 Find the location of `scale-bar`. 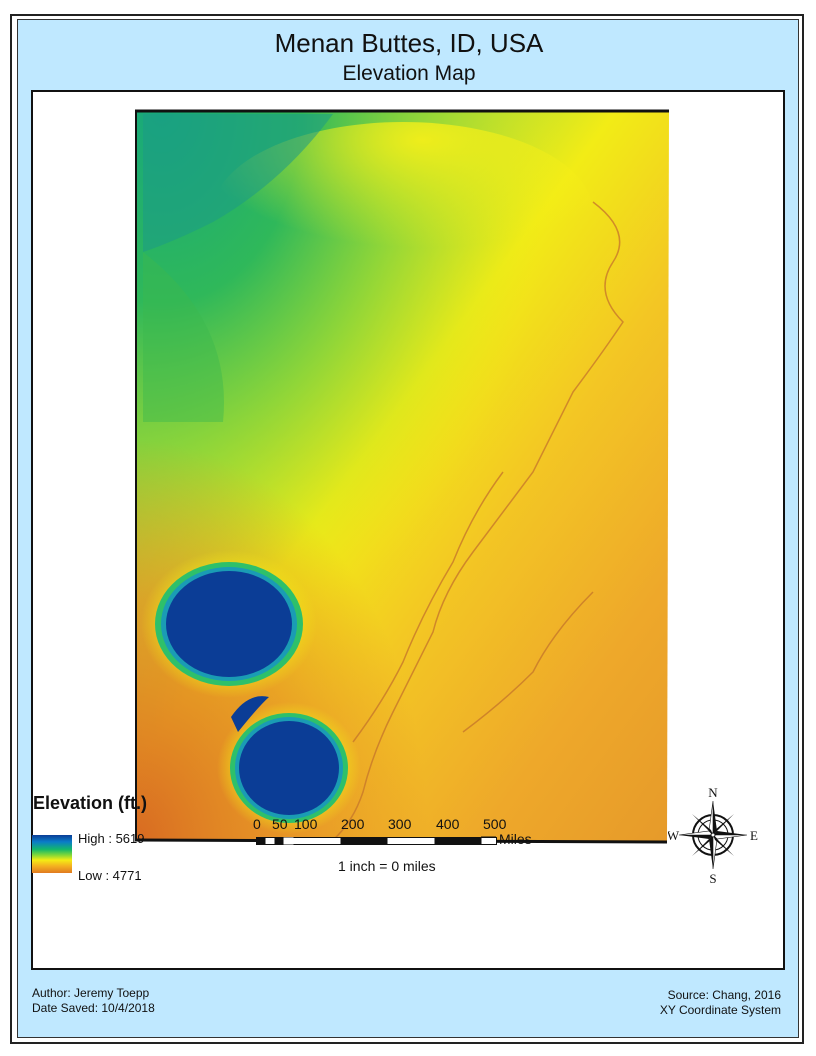

scale-bar is located at coordinates (376, 840).